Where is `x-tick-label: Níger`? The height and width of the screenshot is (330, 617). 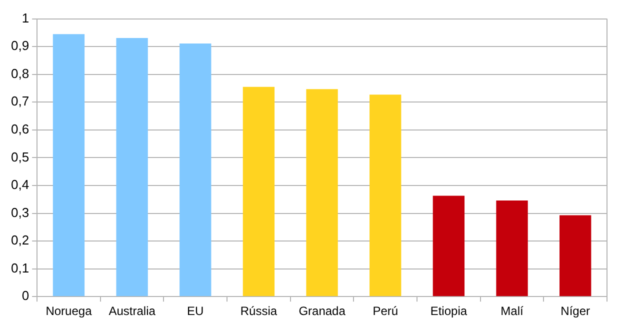
x-tick-label: Níger is located at coordinates (575, 311).